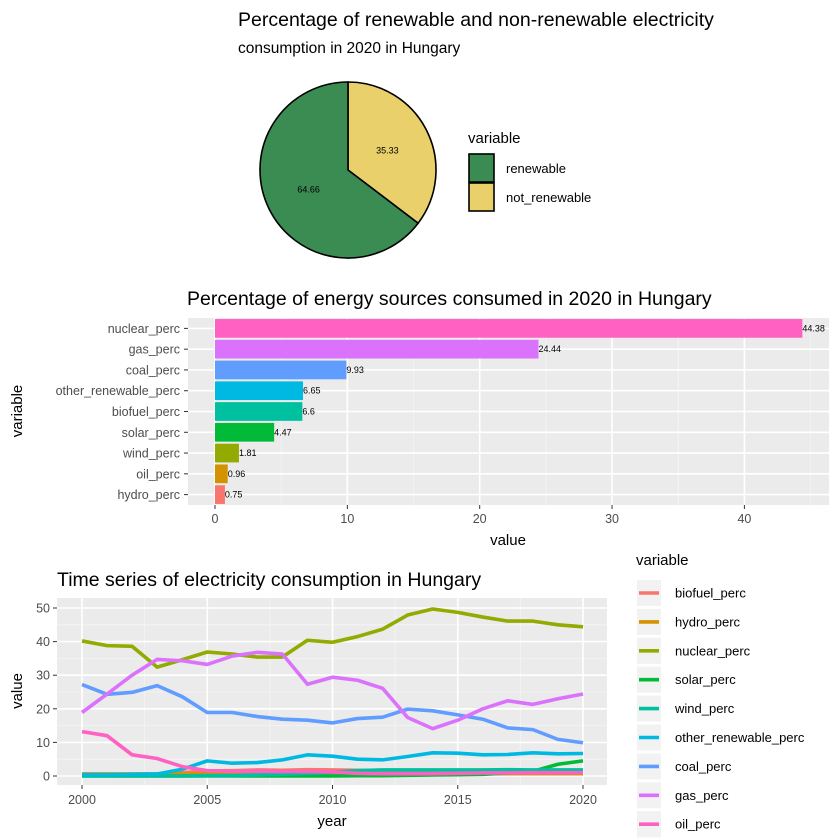 The width and height of the screenshot is (840, 840). I want to click on bar-value-label-wind-perc: 1.81, so click(248, 453).